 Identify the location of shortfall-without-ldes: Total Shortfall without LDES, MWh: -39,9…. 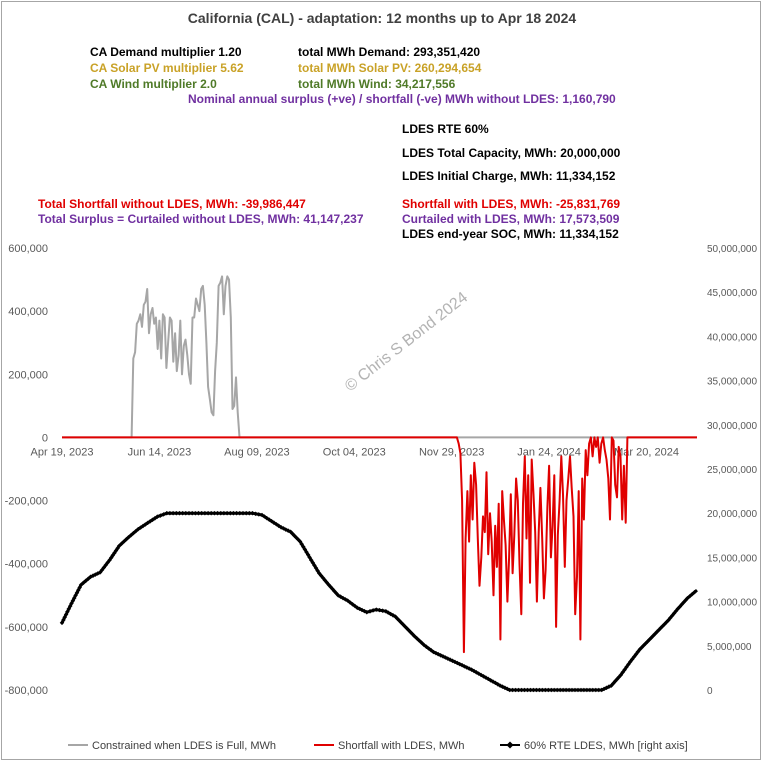
(172, 204).